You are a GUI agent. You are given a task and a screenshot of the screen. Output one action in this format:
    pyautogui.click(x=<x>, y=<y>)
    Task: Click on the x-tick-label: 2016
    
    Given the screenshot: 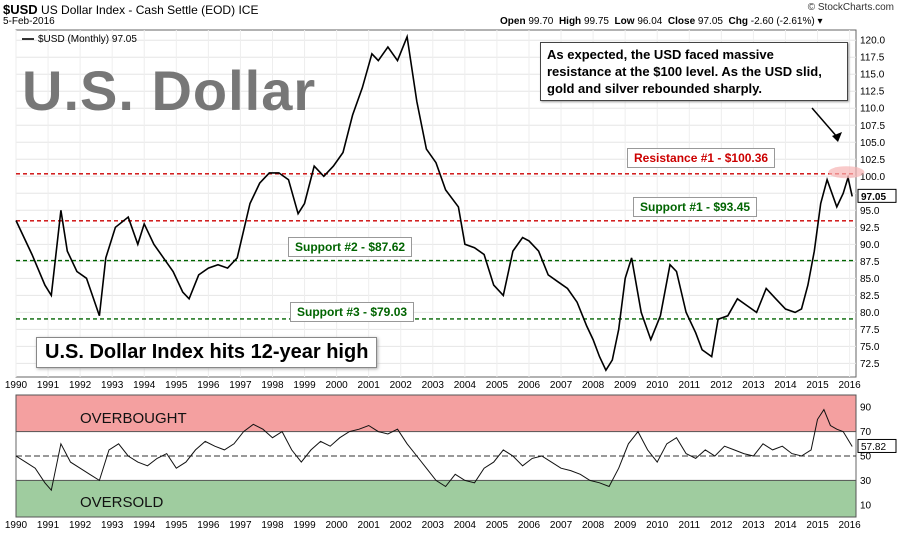 What is the action you would take?
    pyautogui.click(x=849, y=385)
    